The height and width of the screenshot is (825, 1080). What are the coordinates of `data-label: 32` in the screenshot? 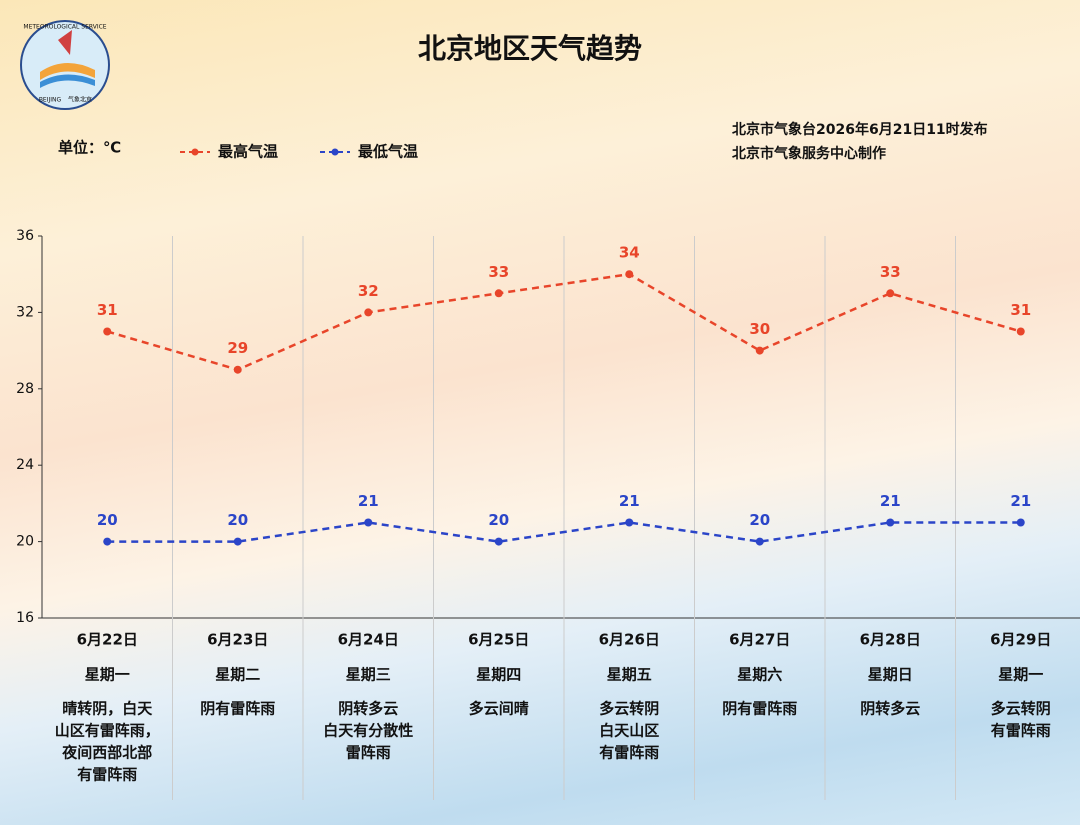 It's located at (368, 291).